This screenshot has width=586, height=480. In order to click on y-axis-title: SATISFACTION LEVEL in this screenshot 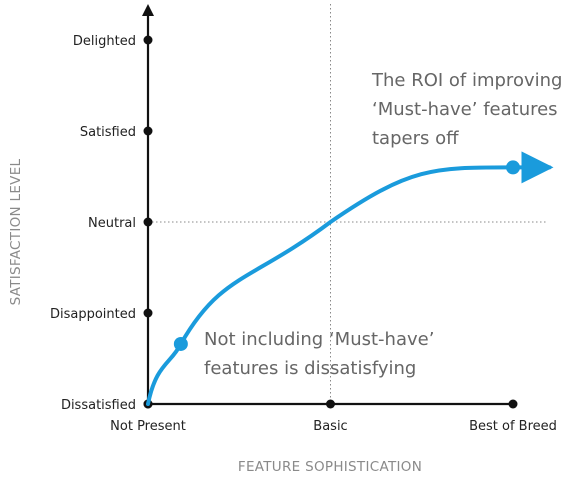, I will do `click(16, 231)`.